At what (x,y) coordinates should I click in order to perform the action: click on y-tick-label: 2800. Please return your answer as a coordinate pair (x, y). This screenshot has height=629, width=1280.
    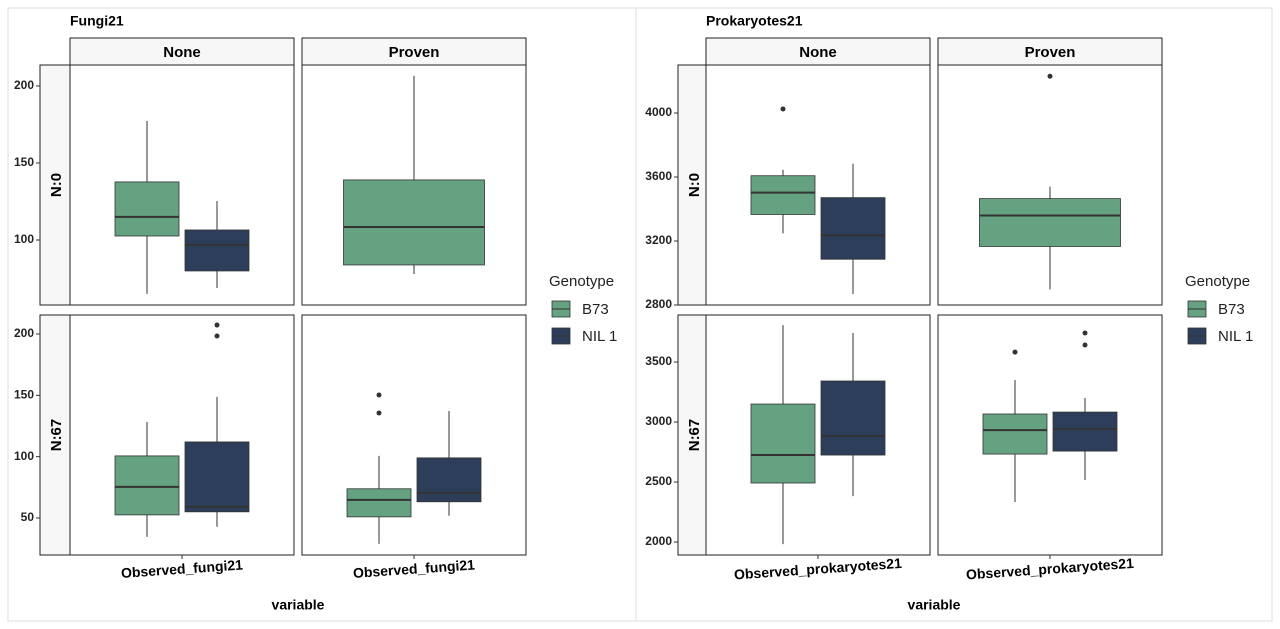
    Looking at the image, I should click on (658, 304).